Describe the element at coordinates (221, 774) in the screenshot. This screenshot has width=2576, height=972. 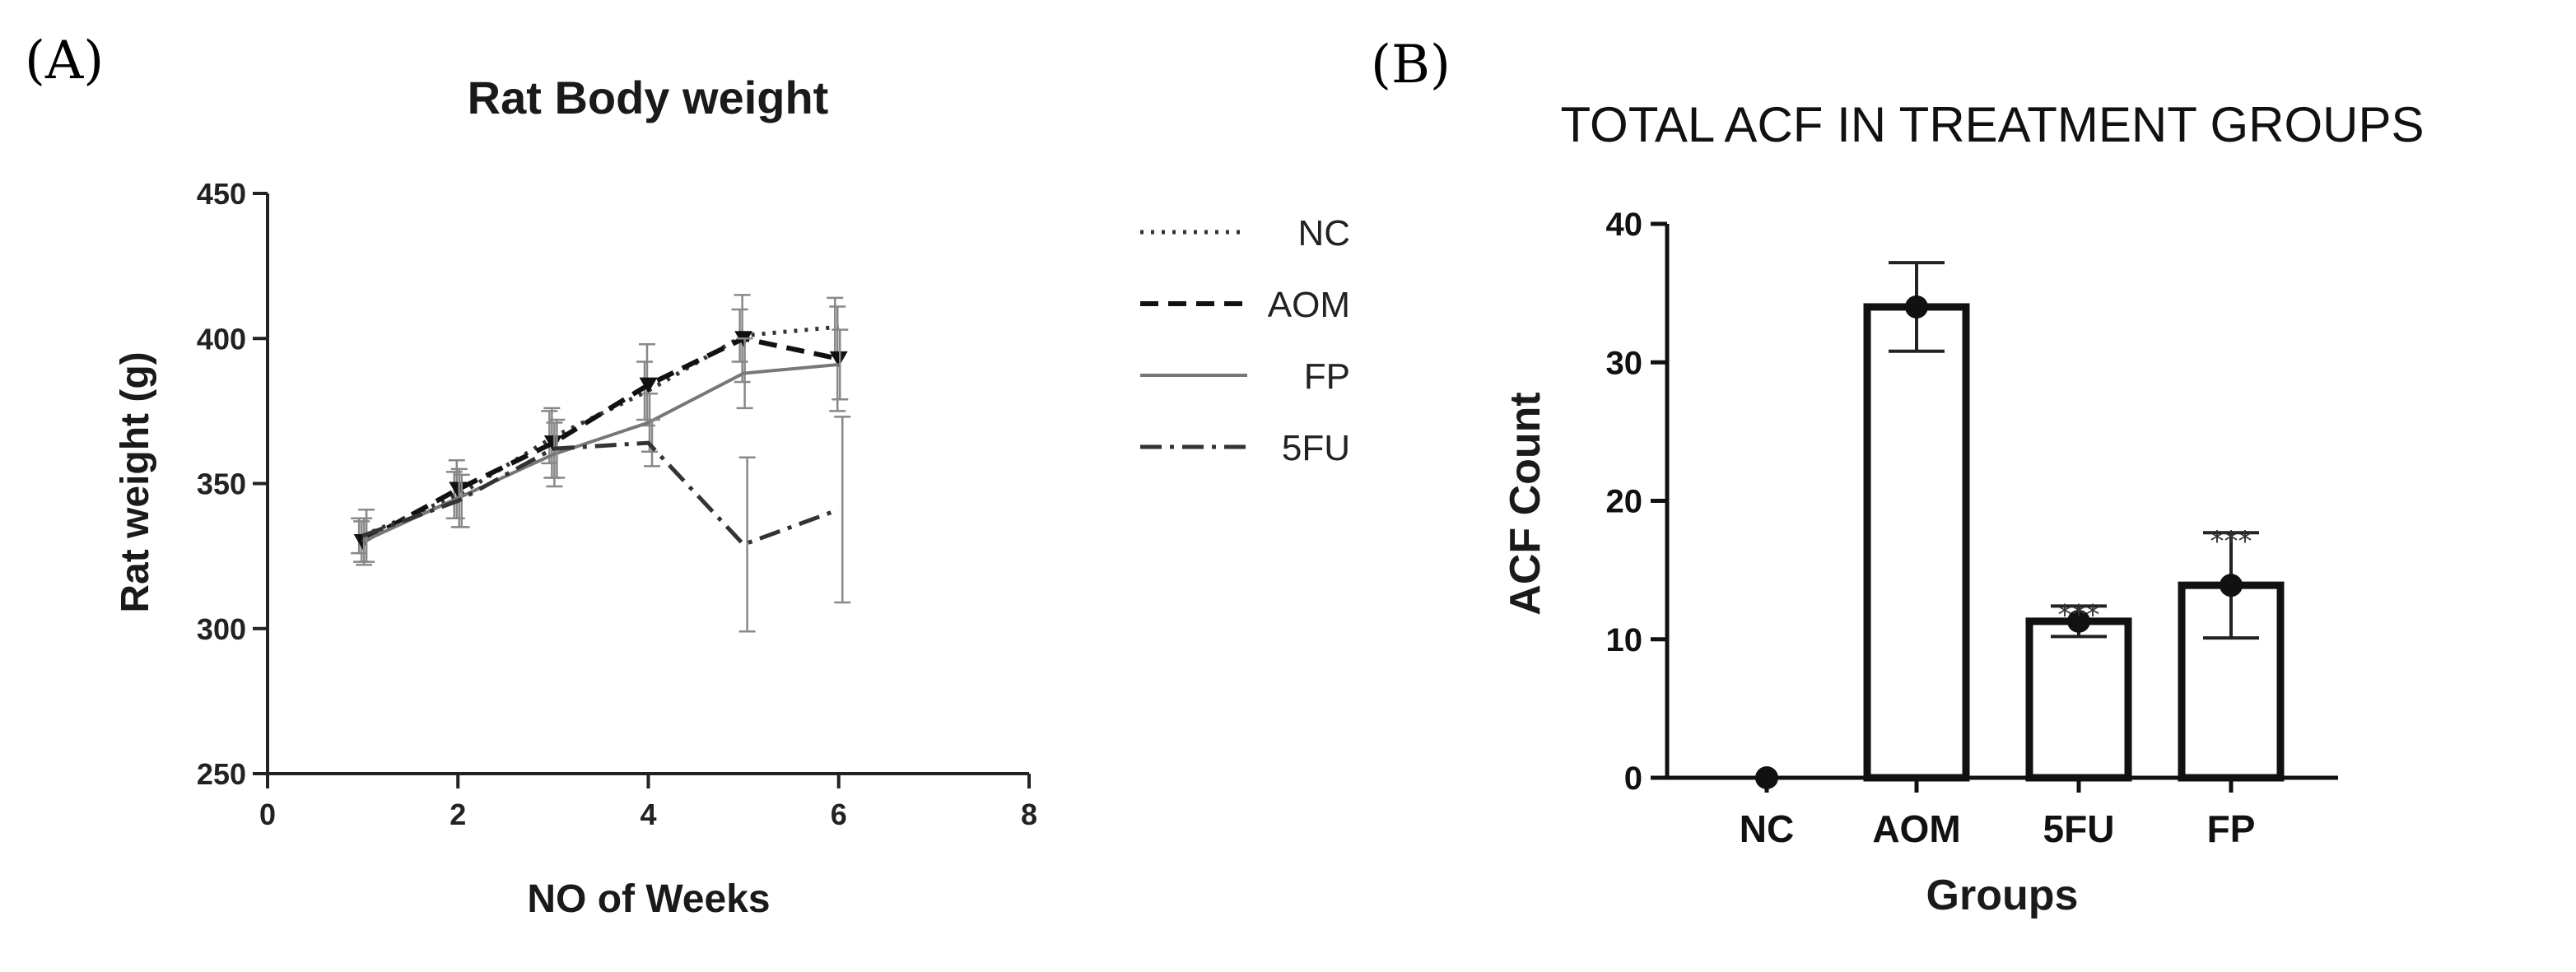
I see `chart-a-ytick-label: 250` at that location.